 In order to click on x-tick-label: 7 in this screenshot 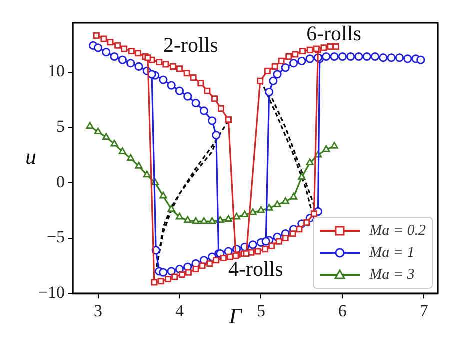, I will do `click(424, 310)`.